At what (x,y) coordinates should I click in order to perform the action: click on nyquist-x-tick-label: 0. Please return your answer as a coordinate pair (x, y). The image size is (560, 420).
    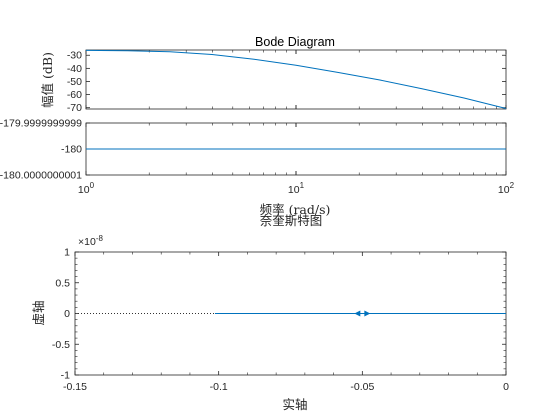
    Looking at the image, I should click on (506, 387).